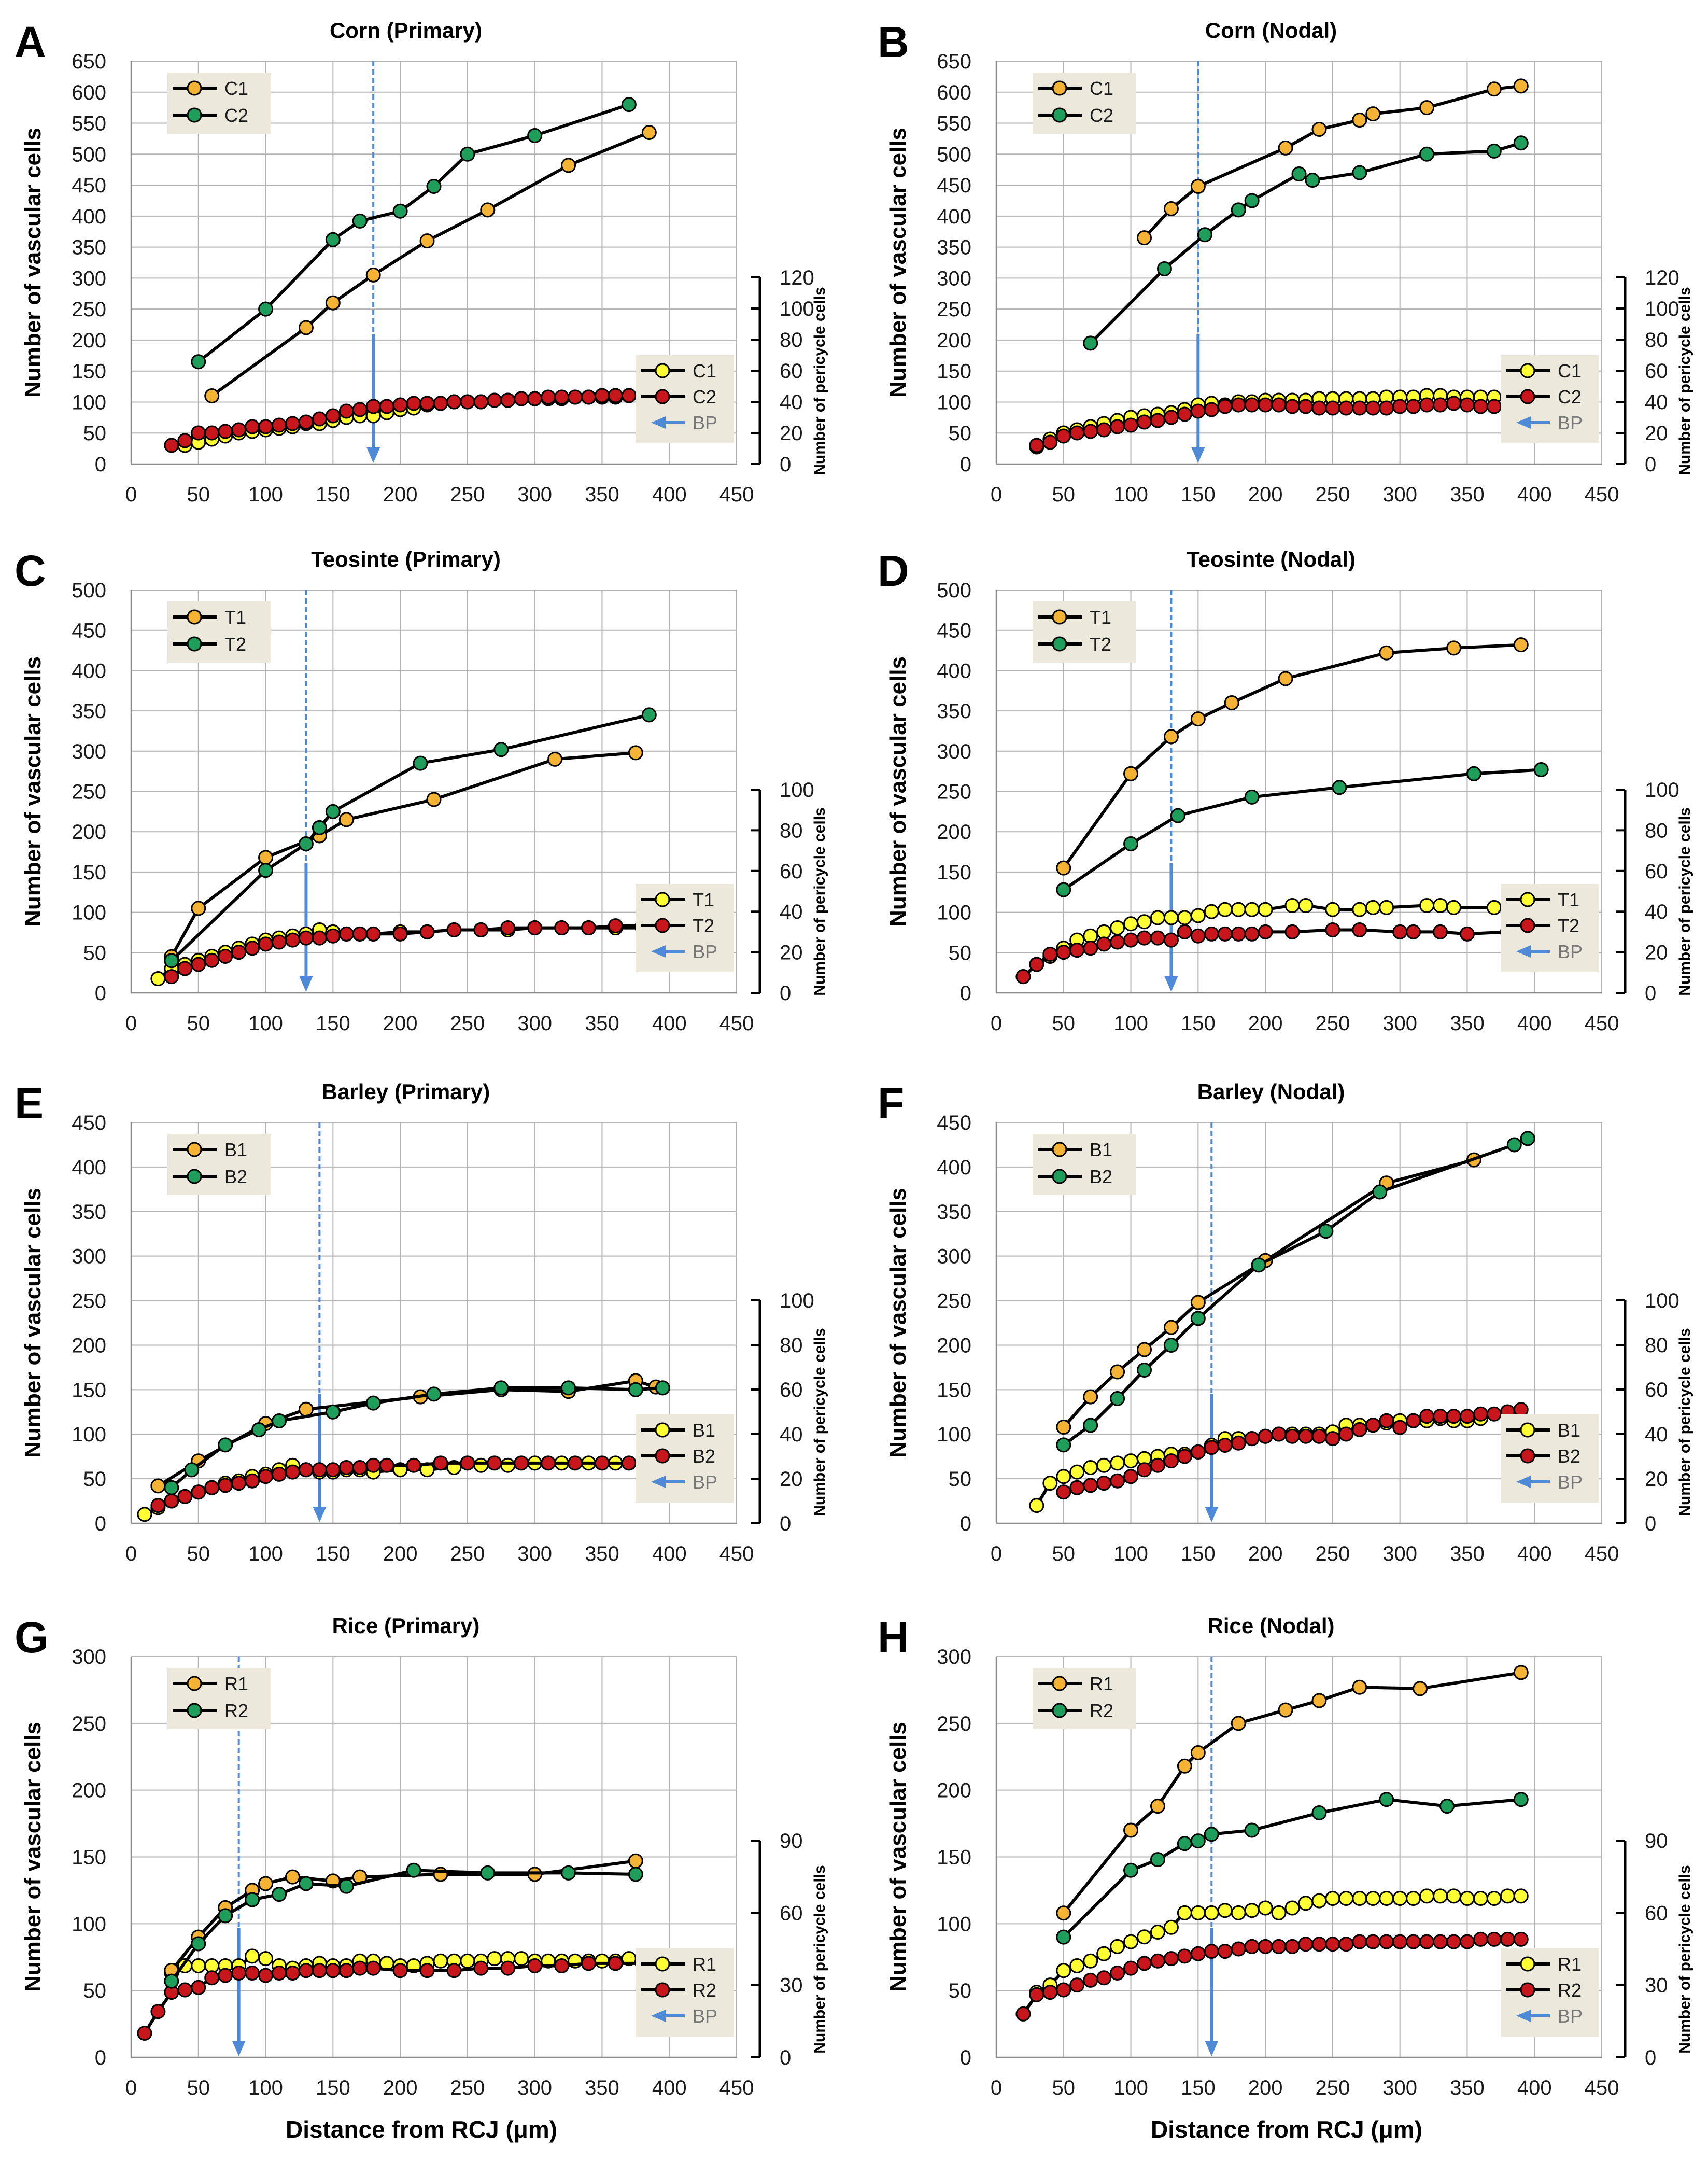 The height and width of the screenshot is (2161, 1708). I want to click on legend-top-label: R1, so click(1101, 1684).